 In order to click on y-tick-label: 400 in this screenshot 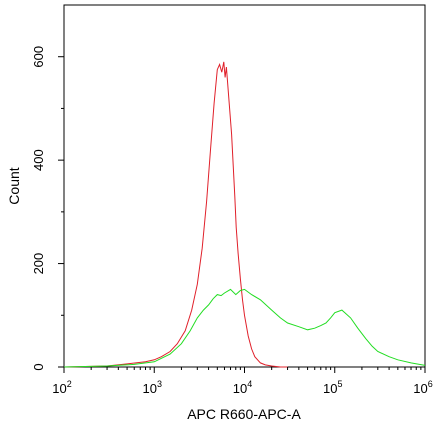, I will do `click(38, 160)`.